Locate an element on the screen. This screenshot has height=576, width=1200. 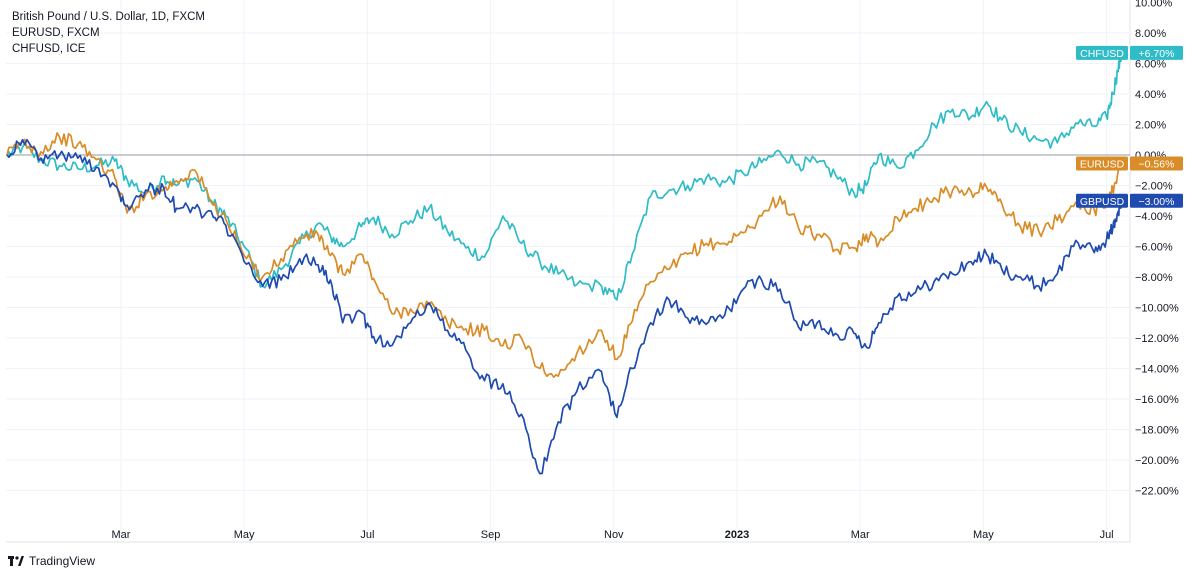
y-tick-label: −8.00% is located at coordinates (1154, 278).